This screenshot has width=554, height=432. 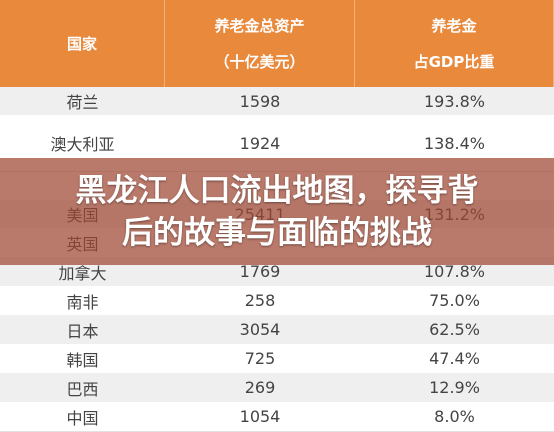 I want to click on table-cell: 加拿大, so click(x=82, y=273).